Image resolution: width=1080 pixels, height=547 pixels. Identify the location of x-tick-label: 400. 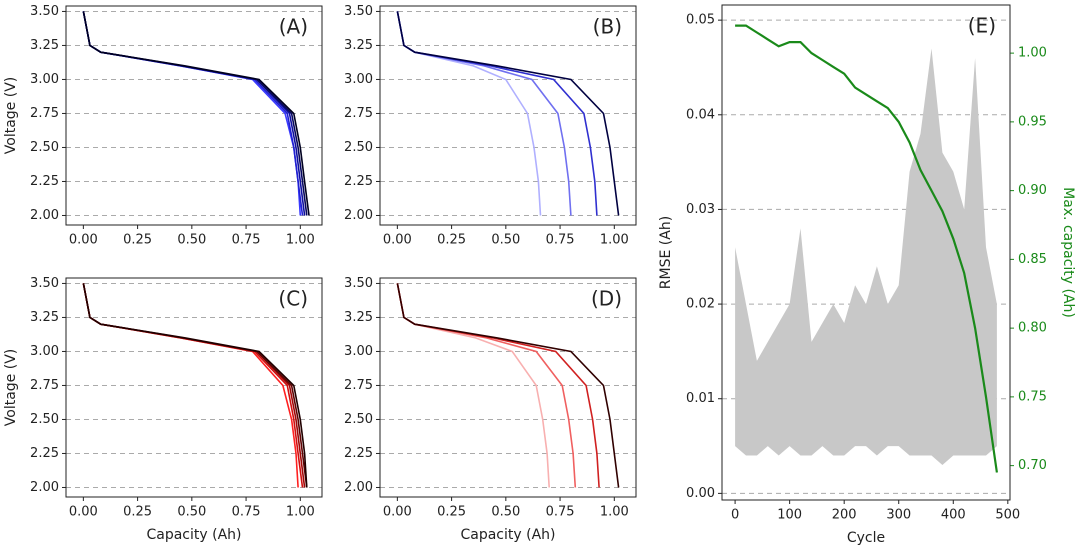
(953, 515).